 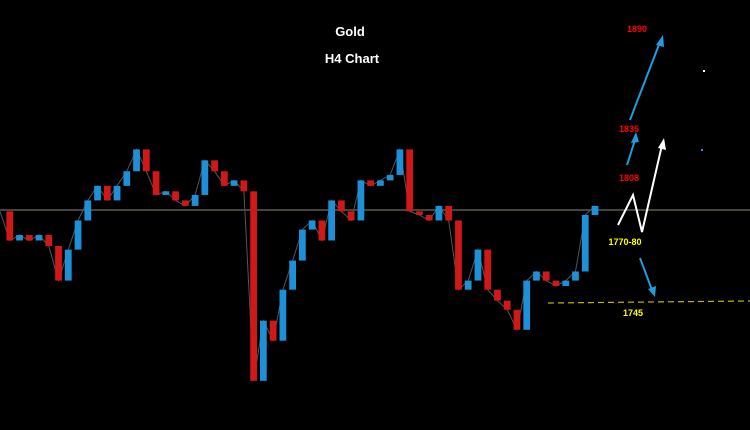 What do you see at coordinates (633, 313) in the screenshot?
I see `annotation: 1745` at bounding box center [633, 313].